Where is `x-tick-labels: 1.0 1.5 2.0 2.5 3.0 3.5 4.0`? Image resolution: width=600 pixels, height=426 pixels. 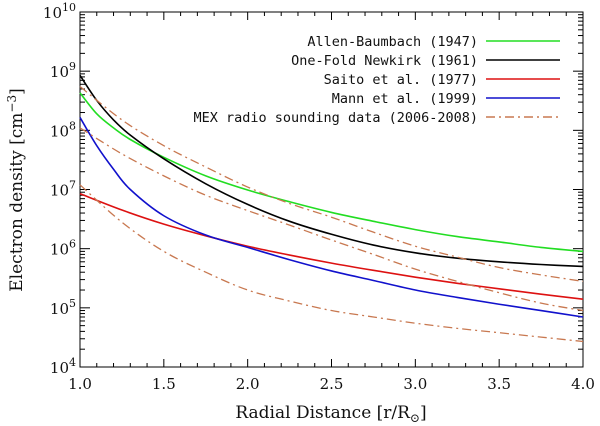 x-tick-labels: 1.0 1.5 2.0 2.5 3.0 3.5 4.0 is located at coordinates (331, 384).